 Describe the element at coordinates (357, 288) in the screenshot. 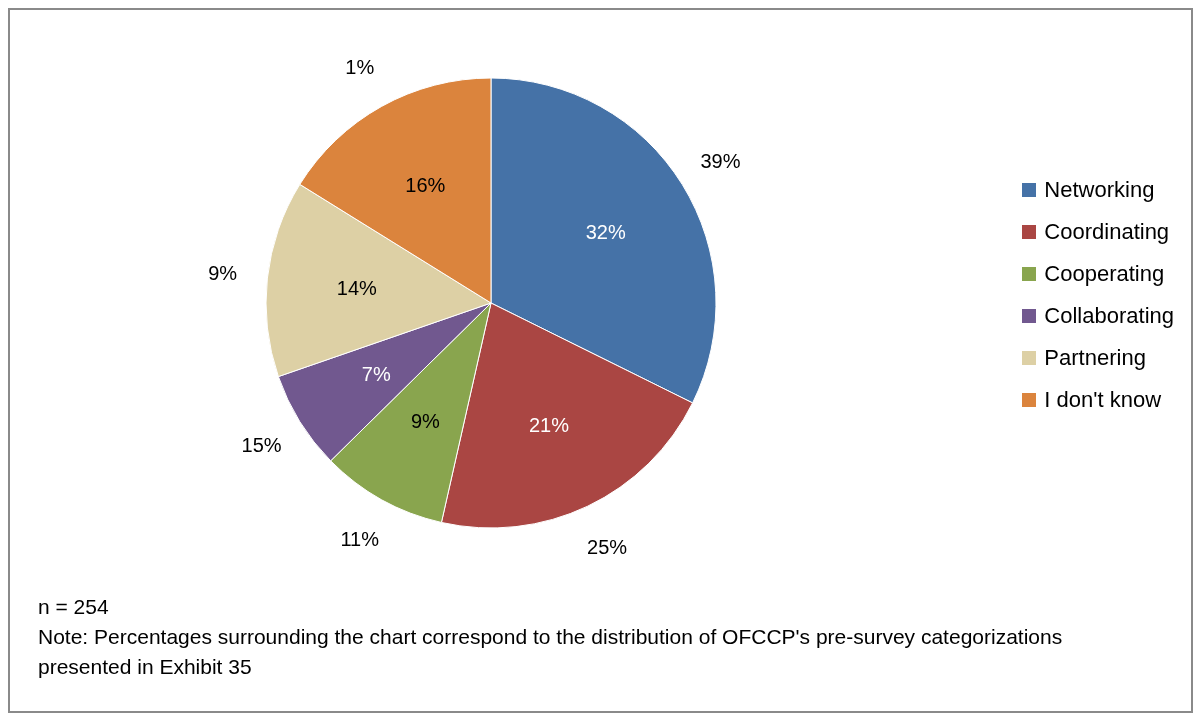

I see `data-label: 14%` at that location.